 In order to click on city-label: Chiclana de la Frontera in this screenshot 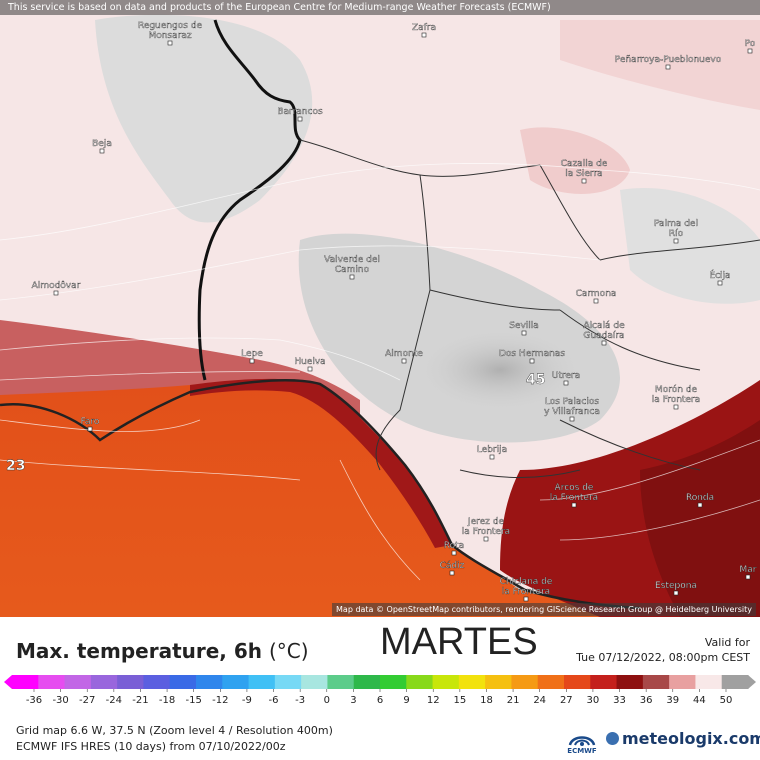, I will do `click(526, 587)`.